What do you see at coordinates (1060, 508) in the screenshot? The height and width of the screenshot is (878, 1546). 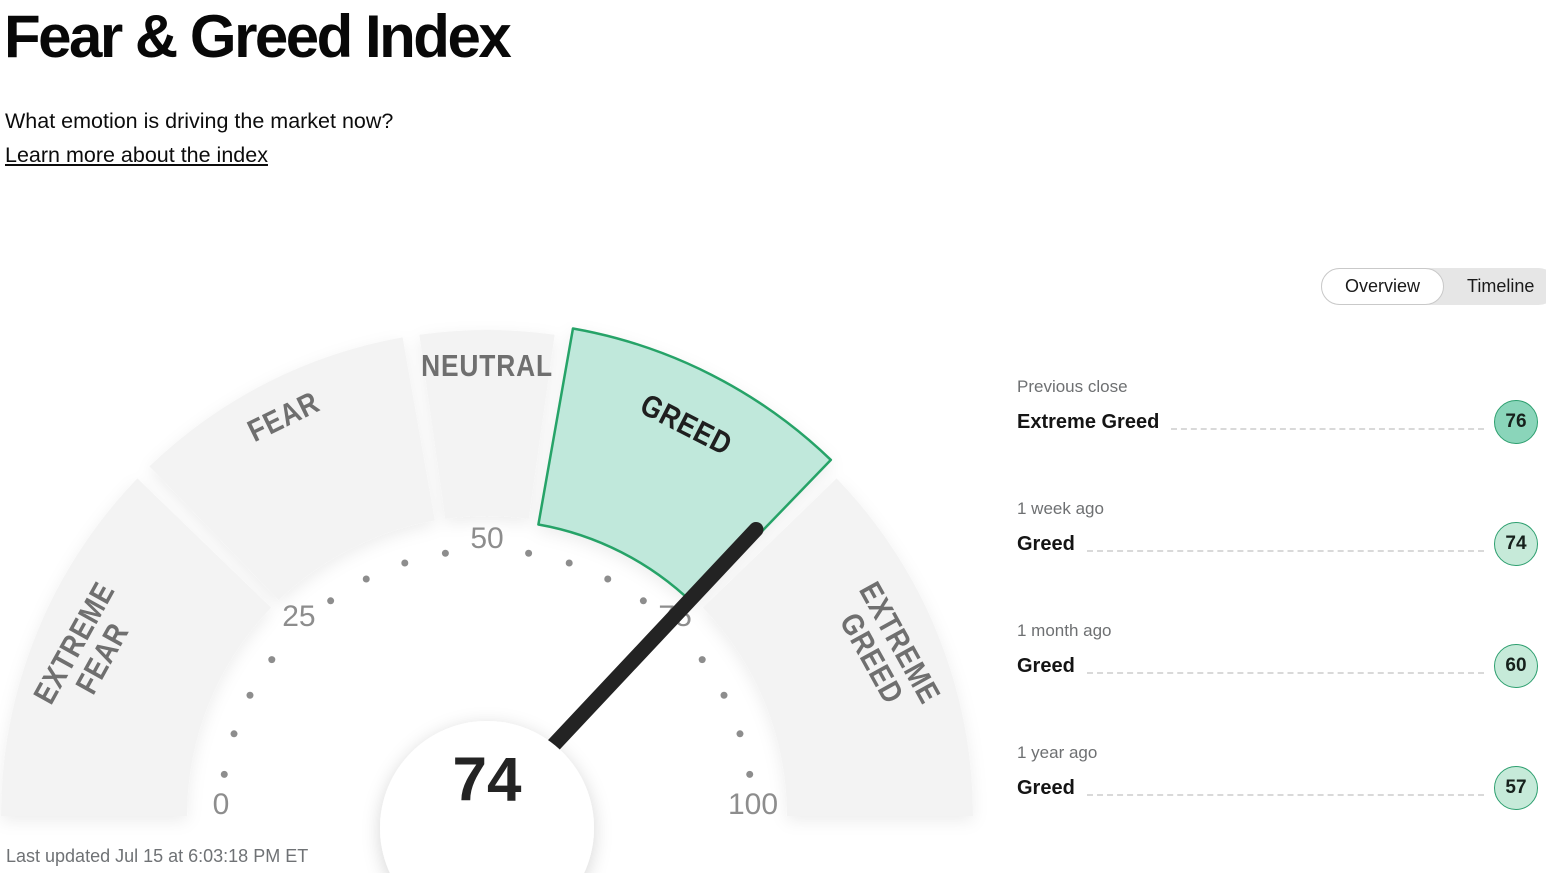 I see `history-period: 1 week ago` at bounding box center [1060, 508].